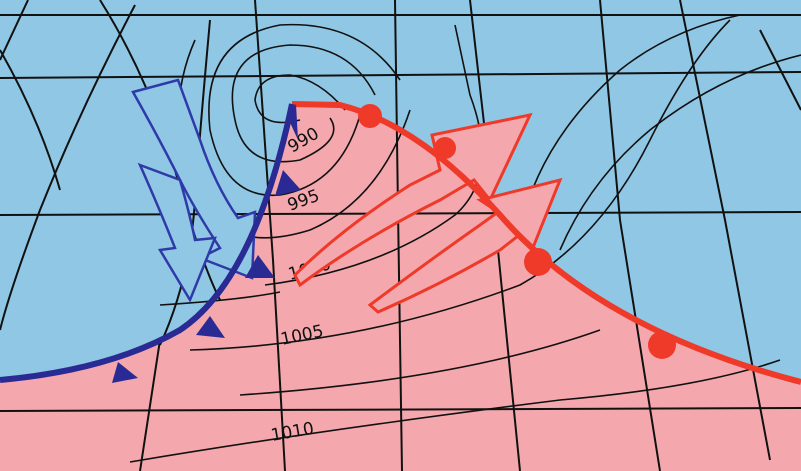 The width and height of the screenshot is (801, 471). I want to click on cold-air-arrows, so click(194, 190).